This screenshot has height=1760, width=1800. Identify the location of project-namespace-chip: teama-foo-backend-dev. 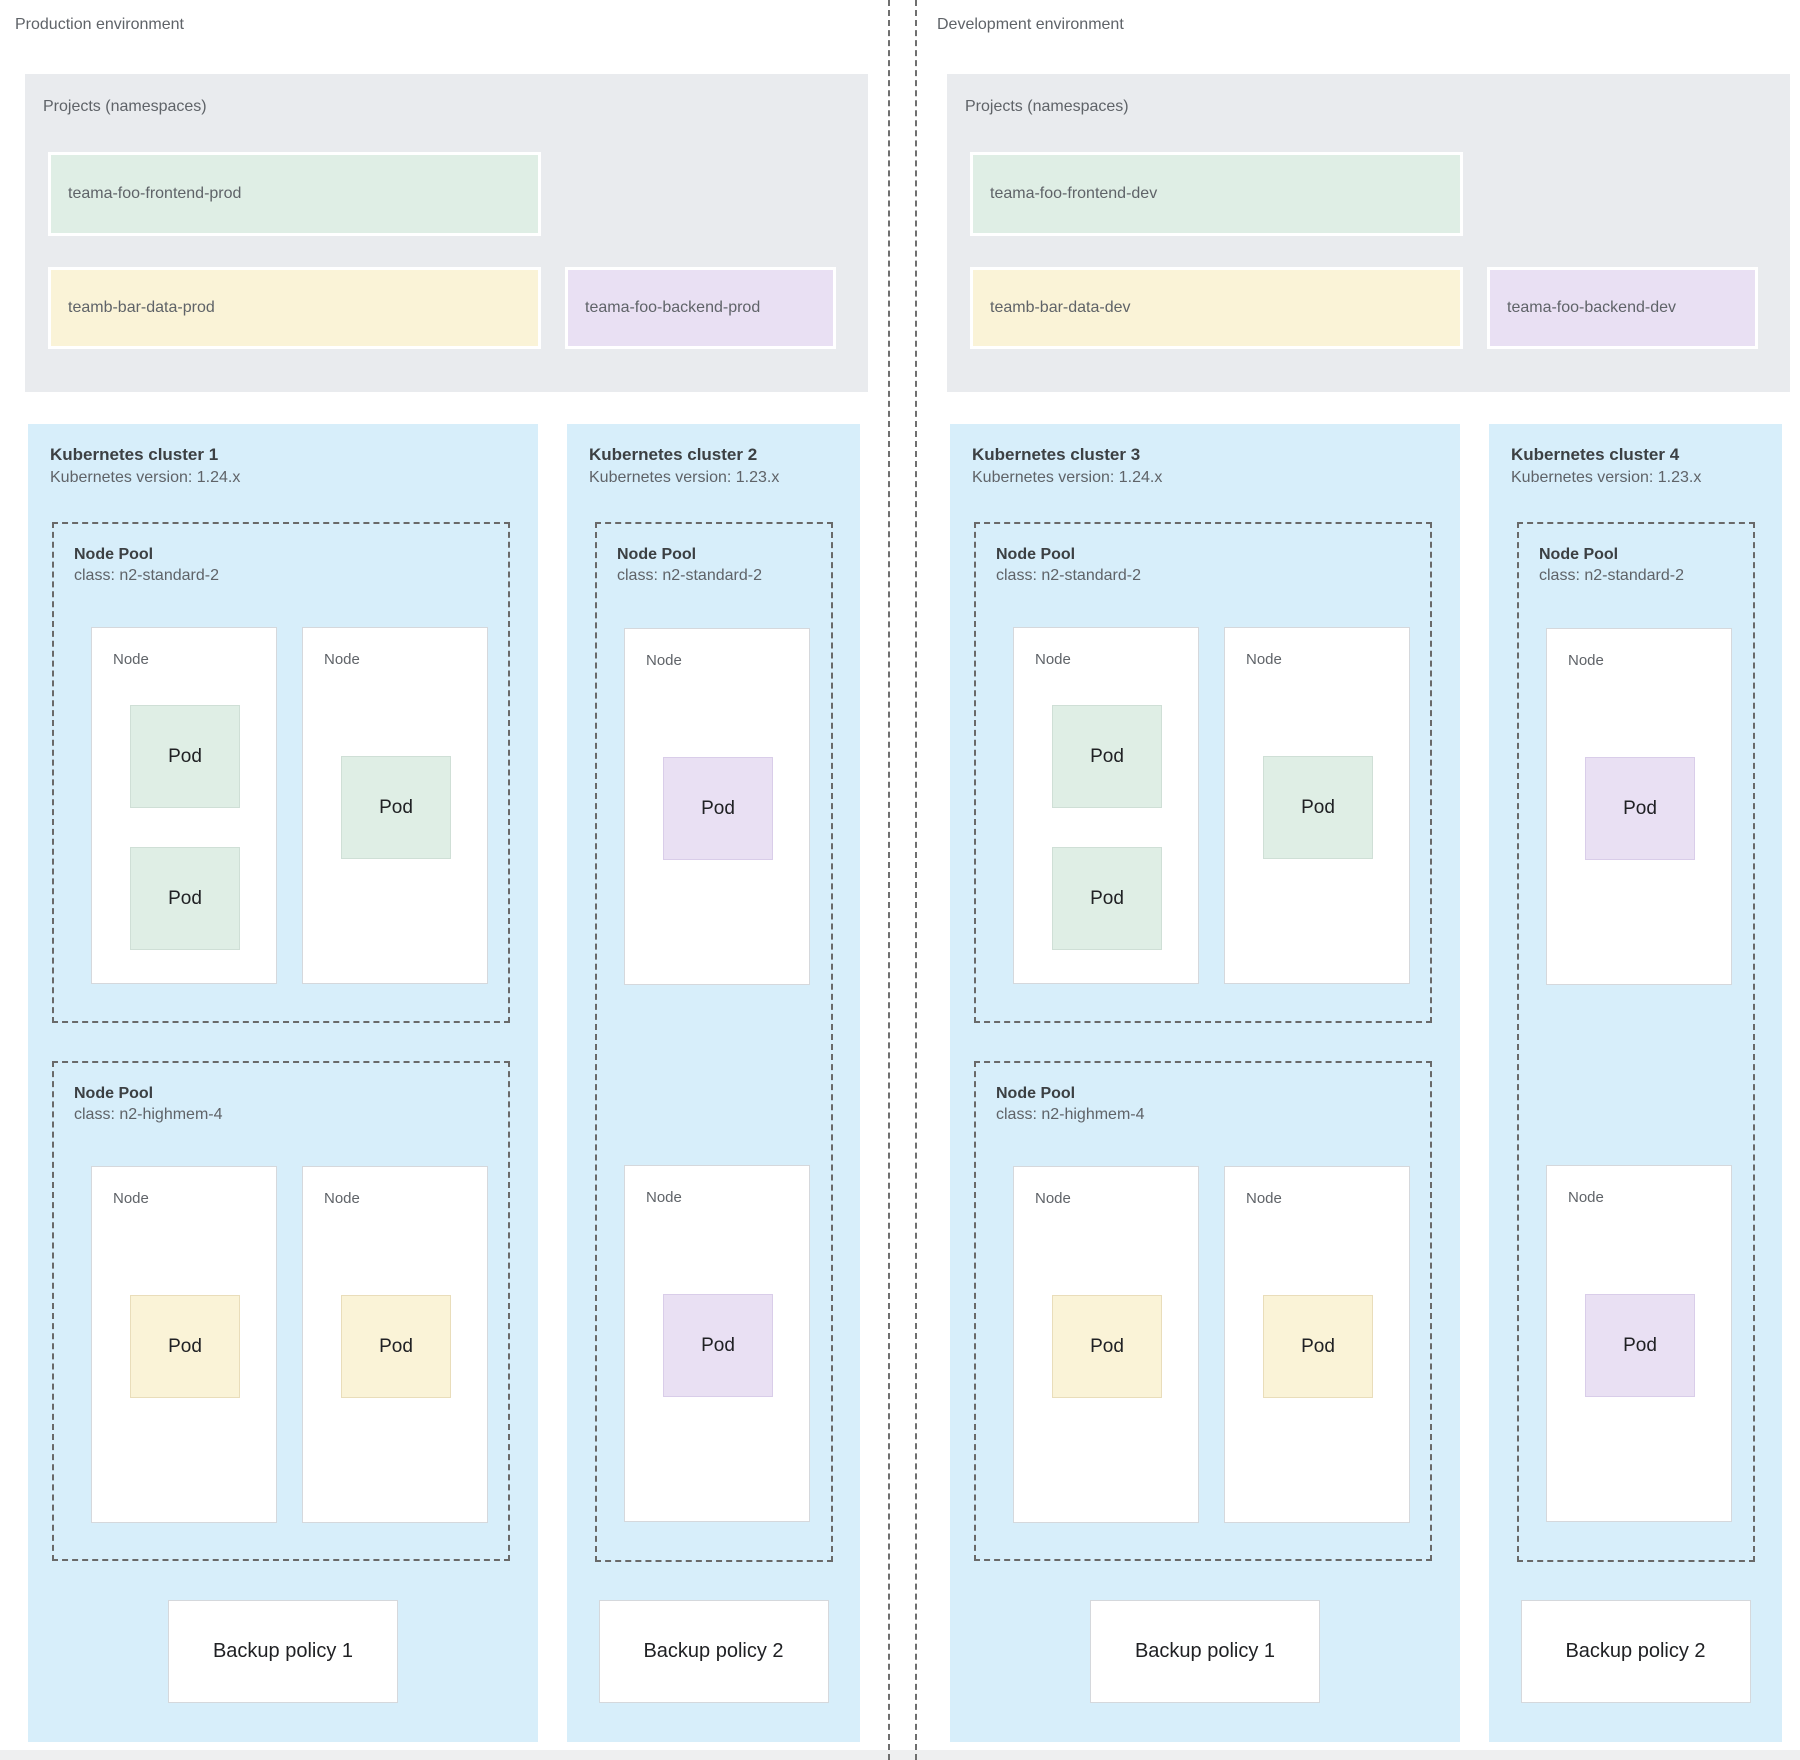
(1622, 308).